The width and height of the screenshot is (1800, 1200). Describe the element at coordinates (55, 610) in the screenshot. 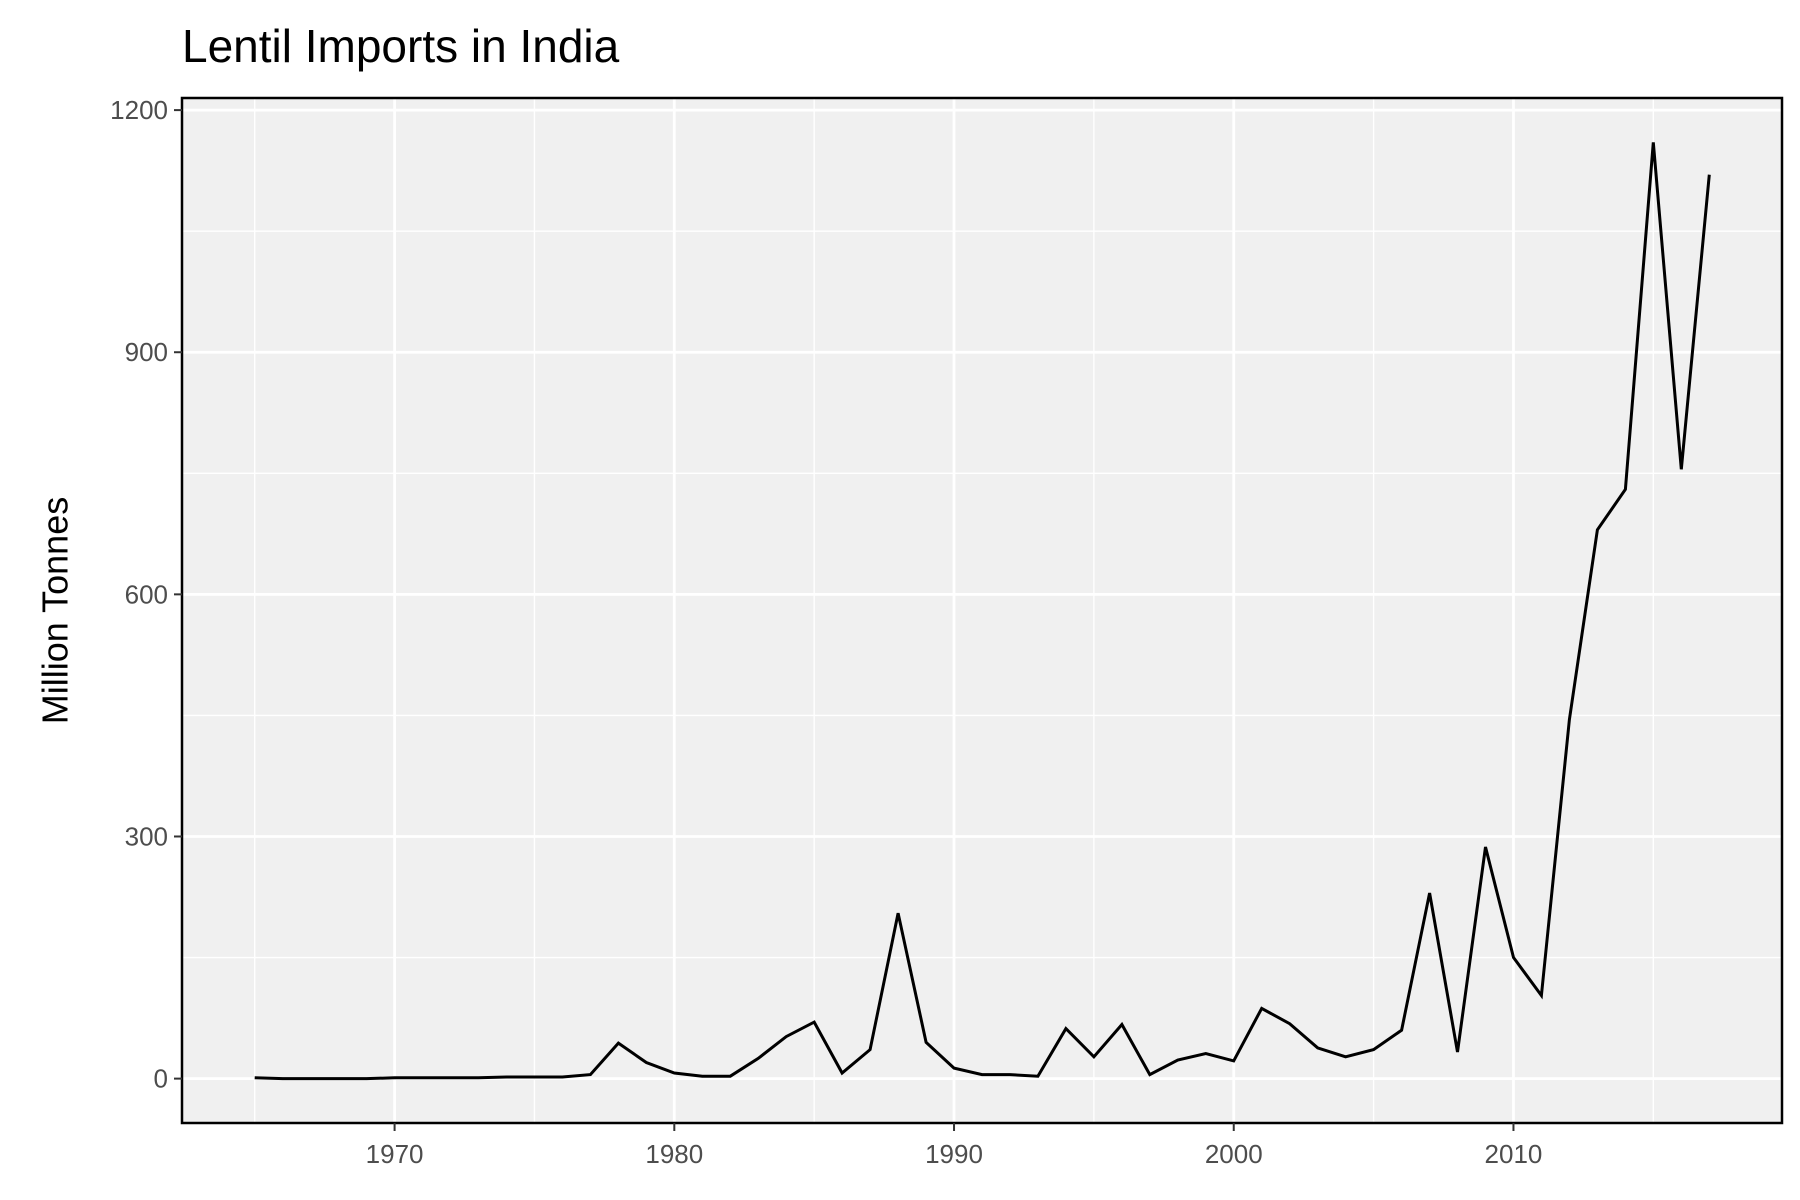

I see `y-axis-label: Million Tonnes` at that location.